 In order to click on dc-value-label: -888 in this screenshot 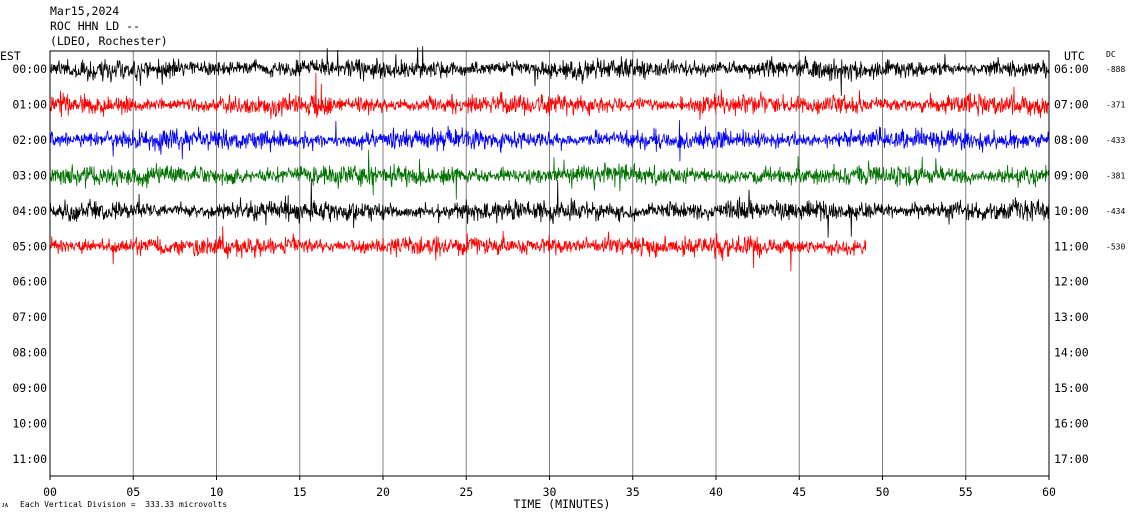, I will do `click(1115, 69)`.